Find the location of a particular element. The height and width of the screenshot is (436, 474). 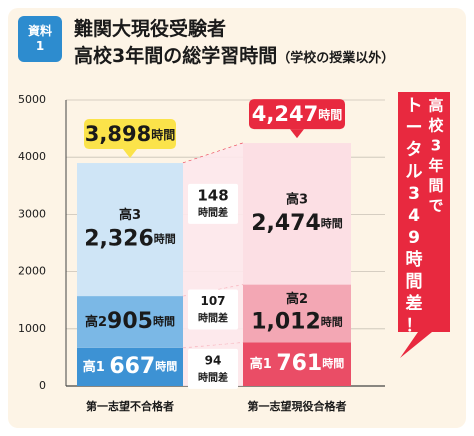

document-badge: 資料 1 is located at coordinates (40, 39).